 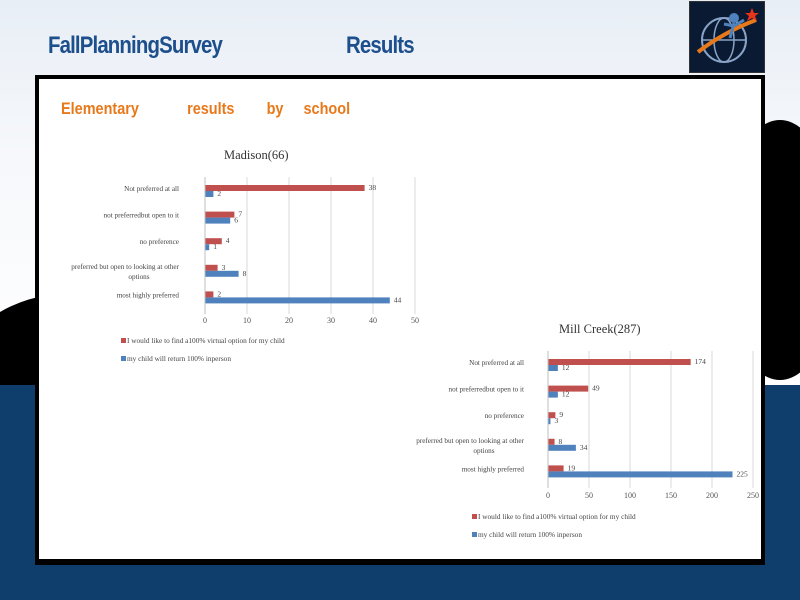 I want to click on chart1-data-label: 7, so click(x=240, y=214).